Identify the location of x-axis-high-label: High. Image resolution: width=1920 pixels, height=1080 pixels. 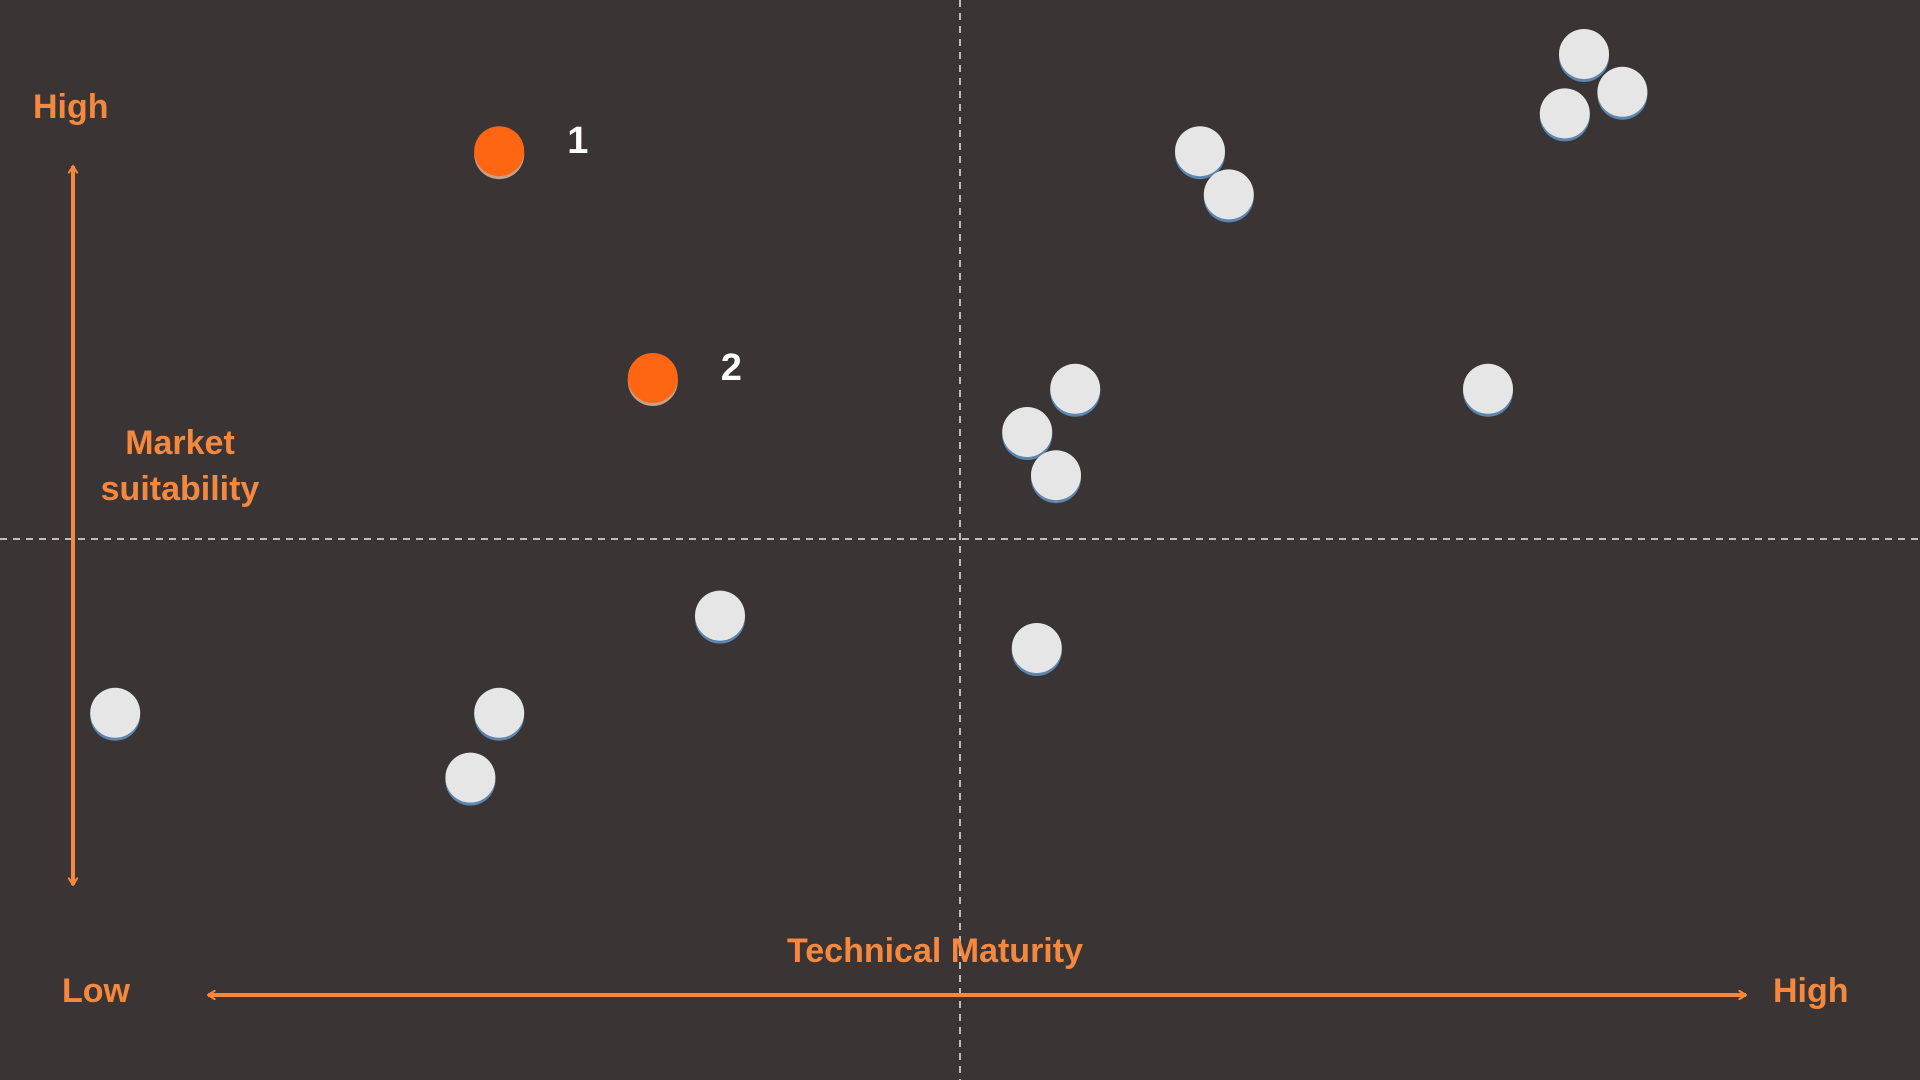
(1811, 991).